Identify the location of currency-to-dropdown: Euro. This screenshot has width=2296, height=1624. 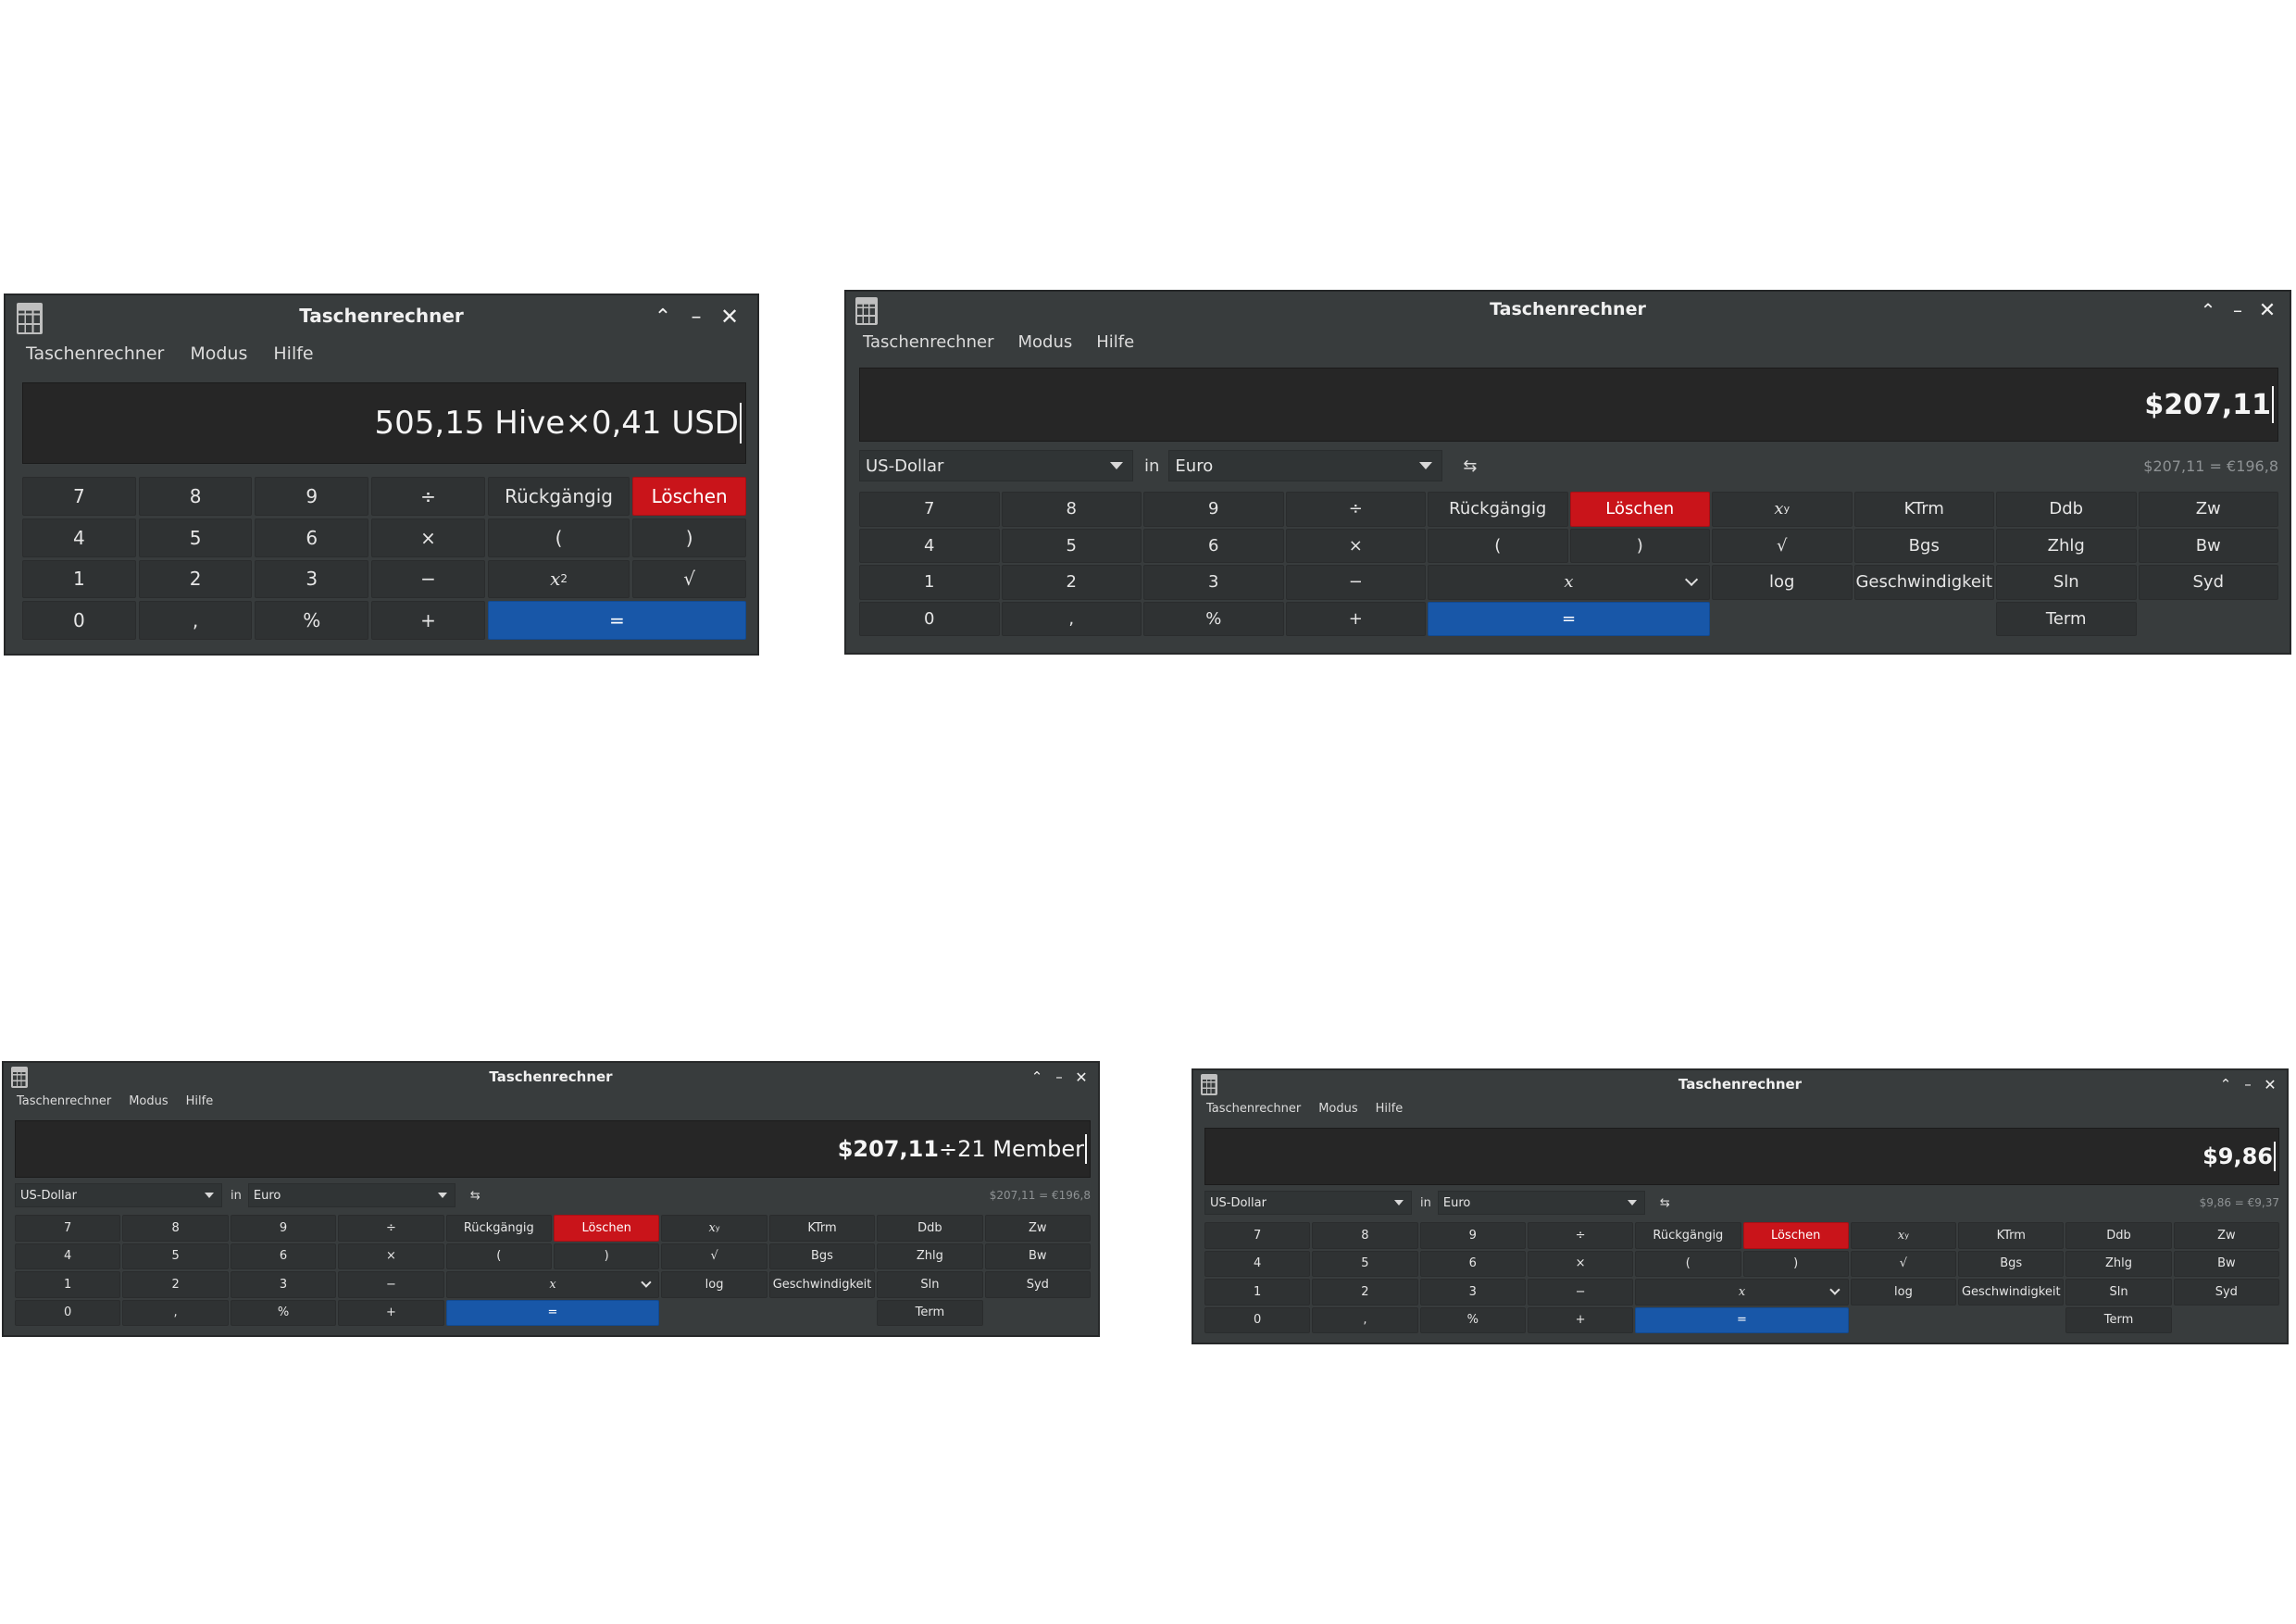
(351, 1195).